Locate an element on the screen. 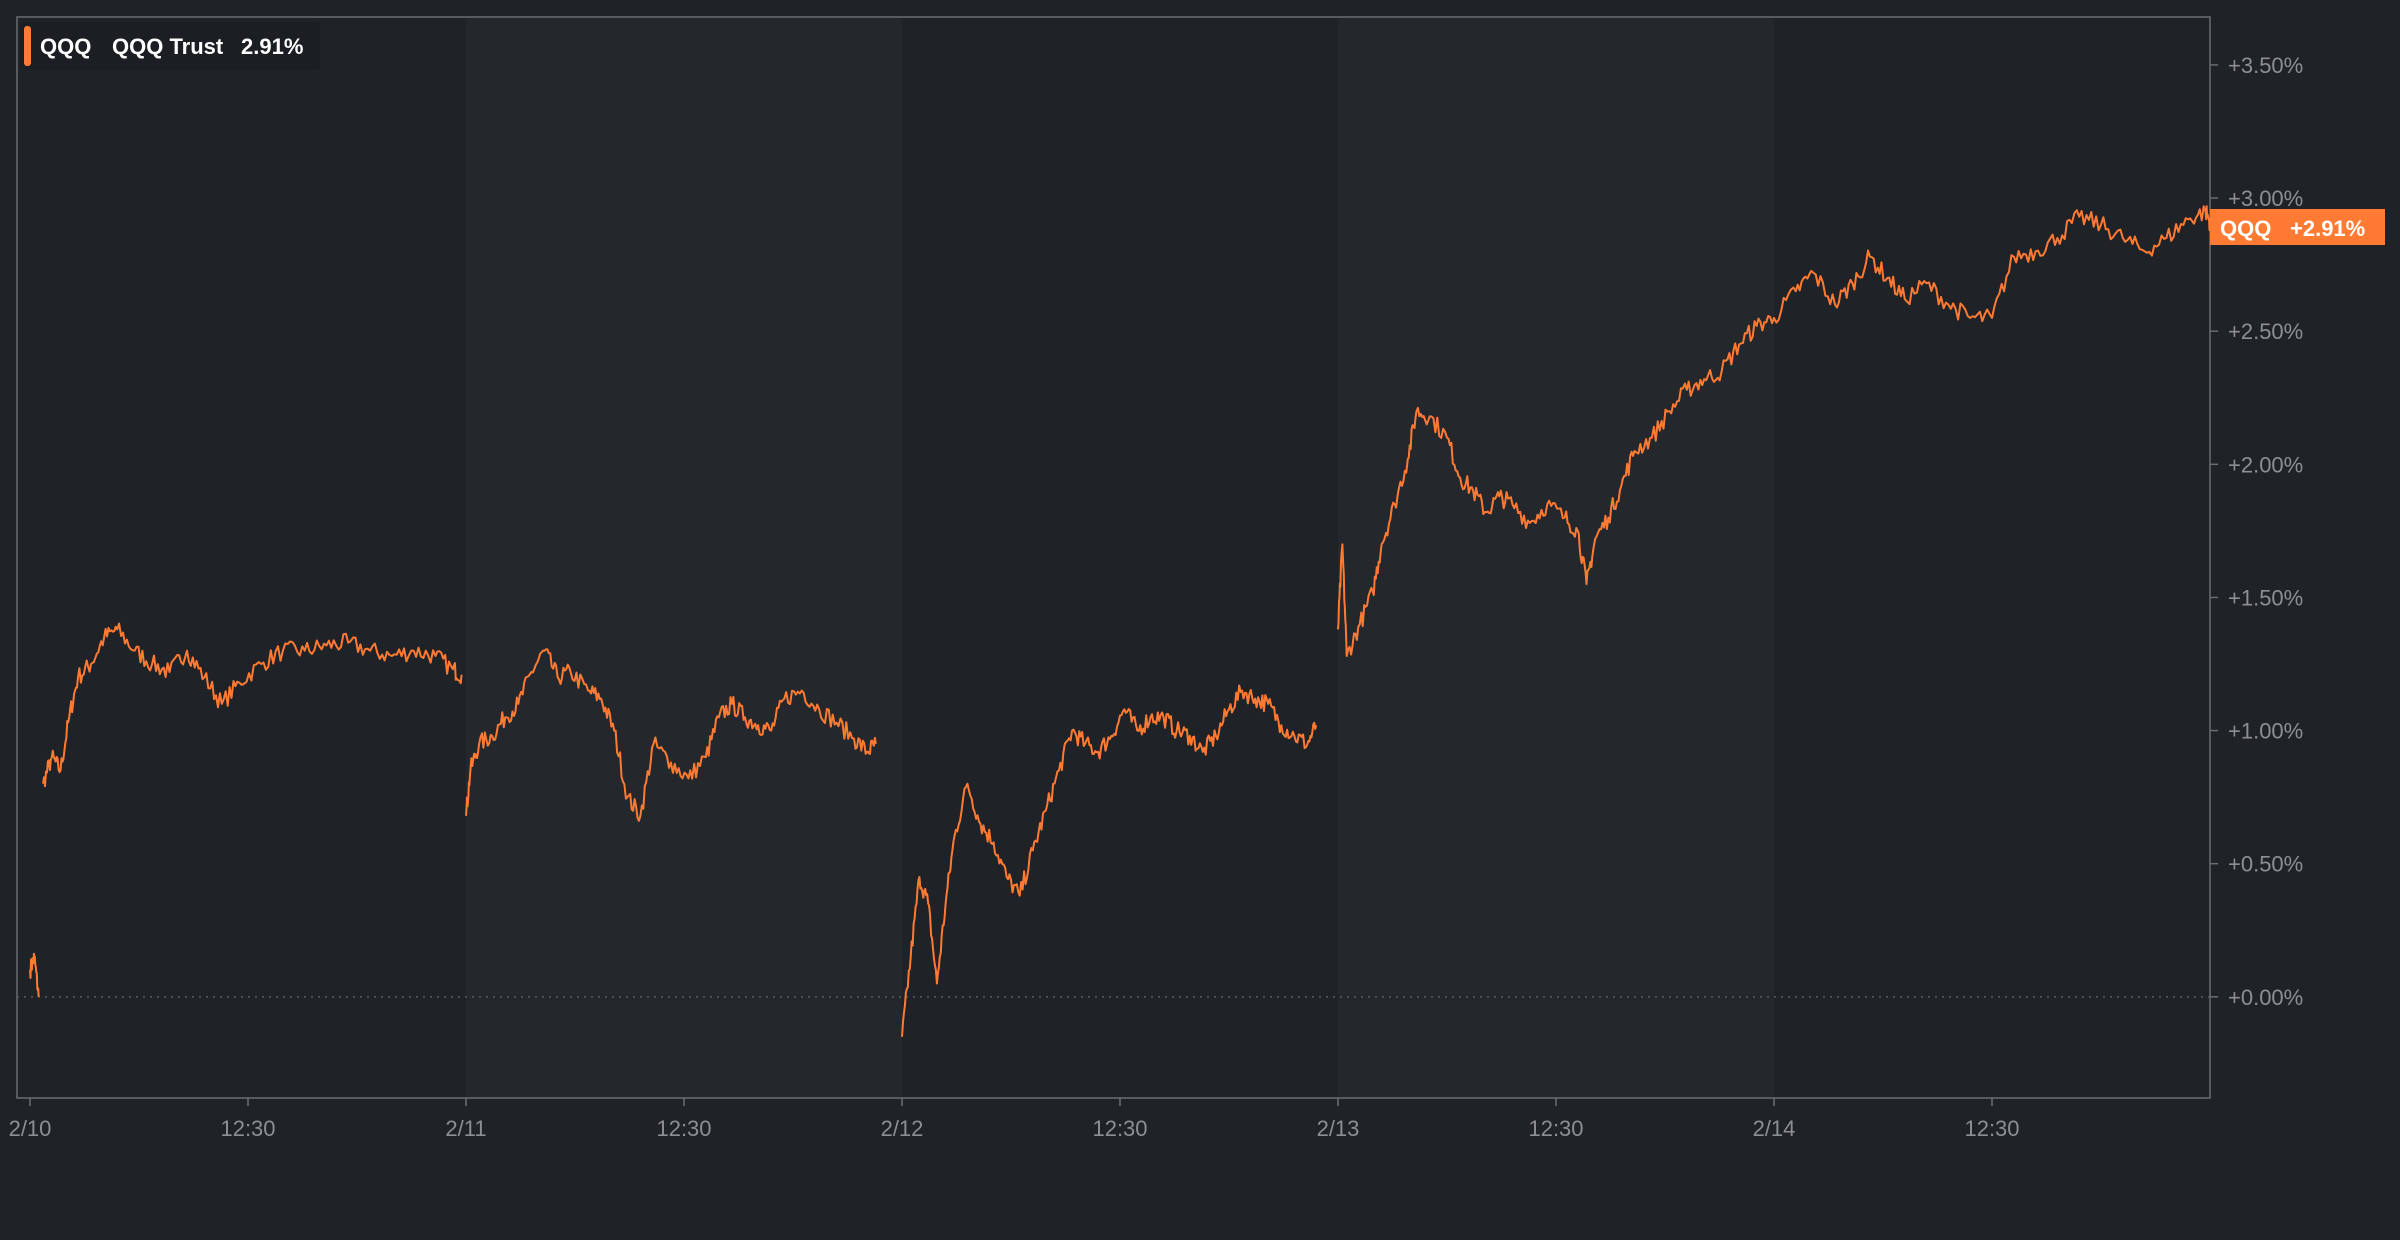 This screenshot has width=2400, height=1240. legend-change: 2.91% is located at coordinates (272, 46).